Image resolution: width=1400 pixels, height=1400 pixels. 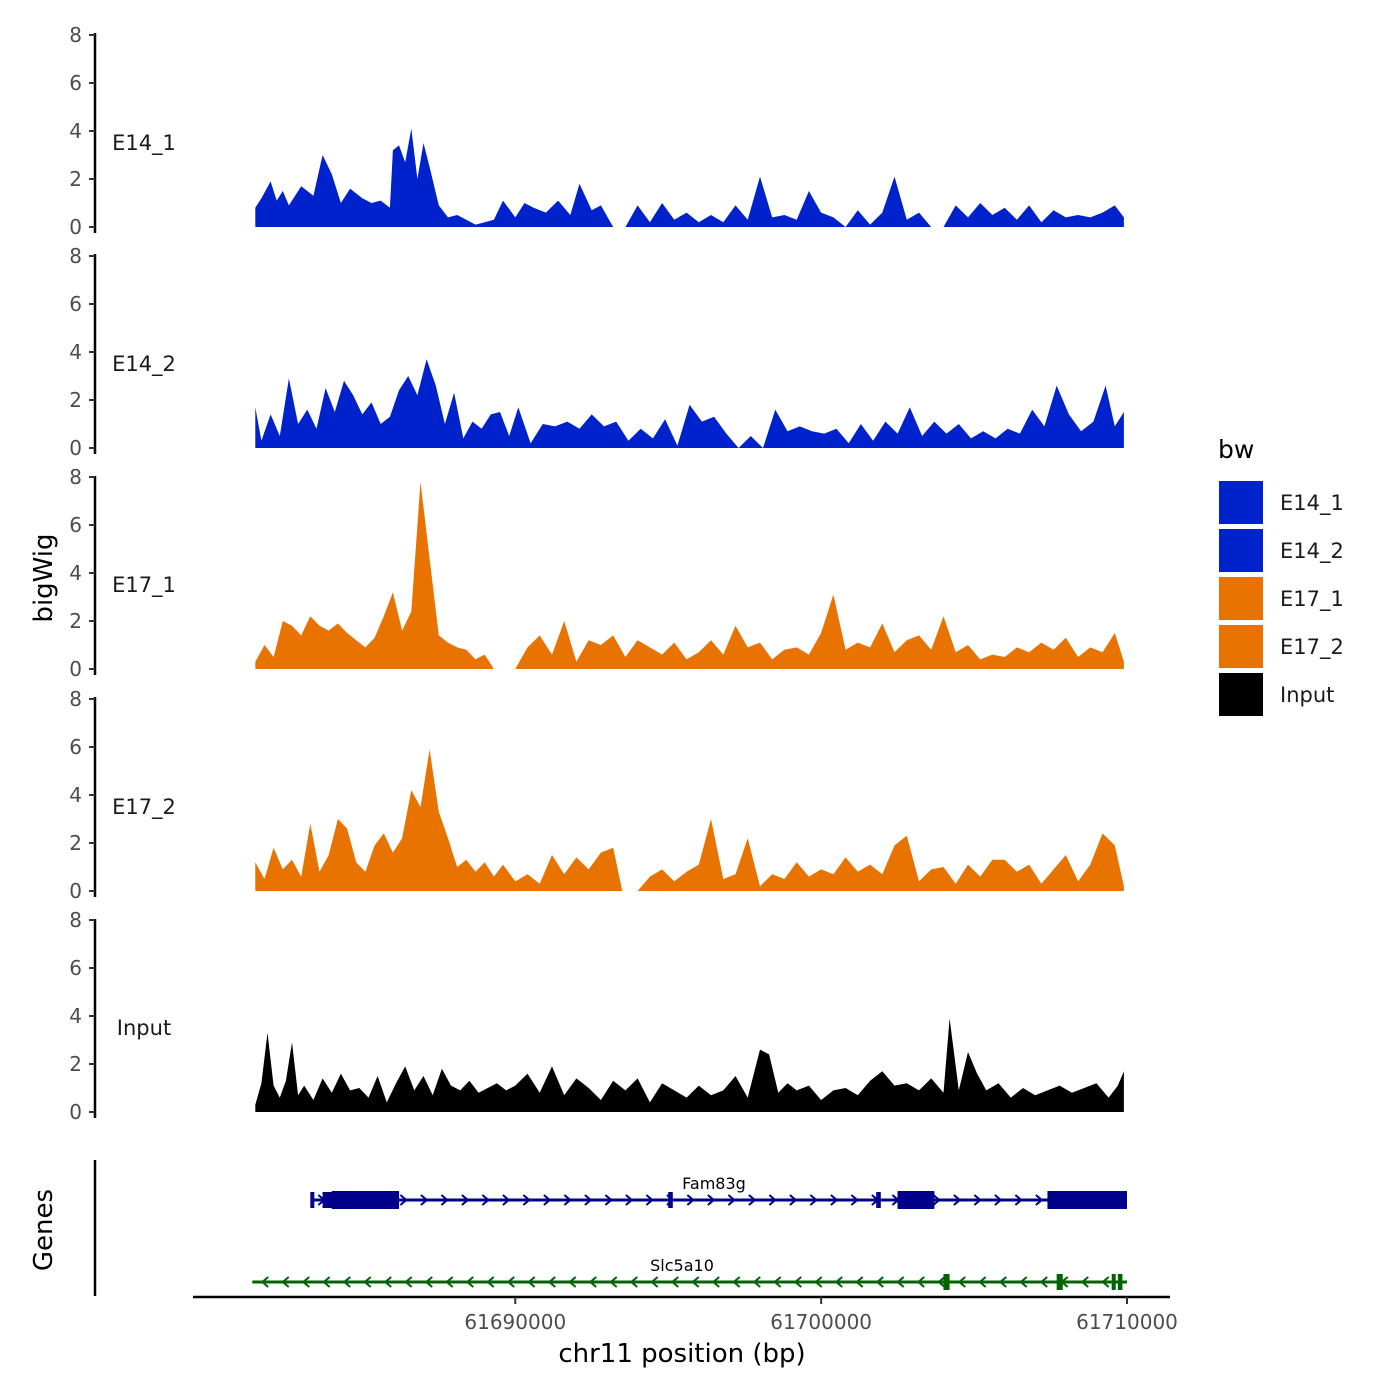 What do you see at coordinates (681, 1354) in the screenshot?
I see `x-axis-title: chr11 position (bp)` at bounding box center [681, 1354].